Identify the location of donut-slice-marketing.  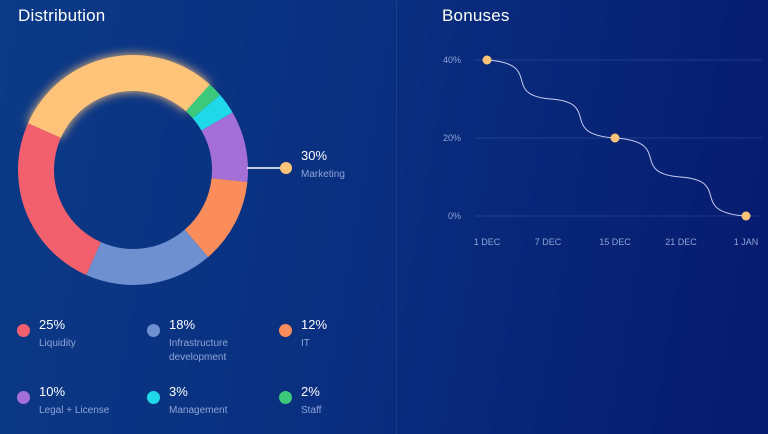
(118, 96).